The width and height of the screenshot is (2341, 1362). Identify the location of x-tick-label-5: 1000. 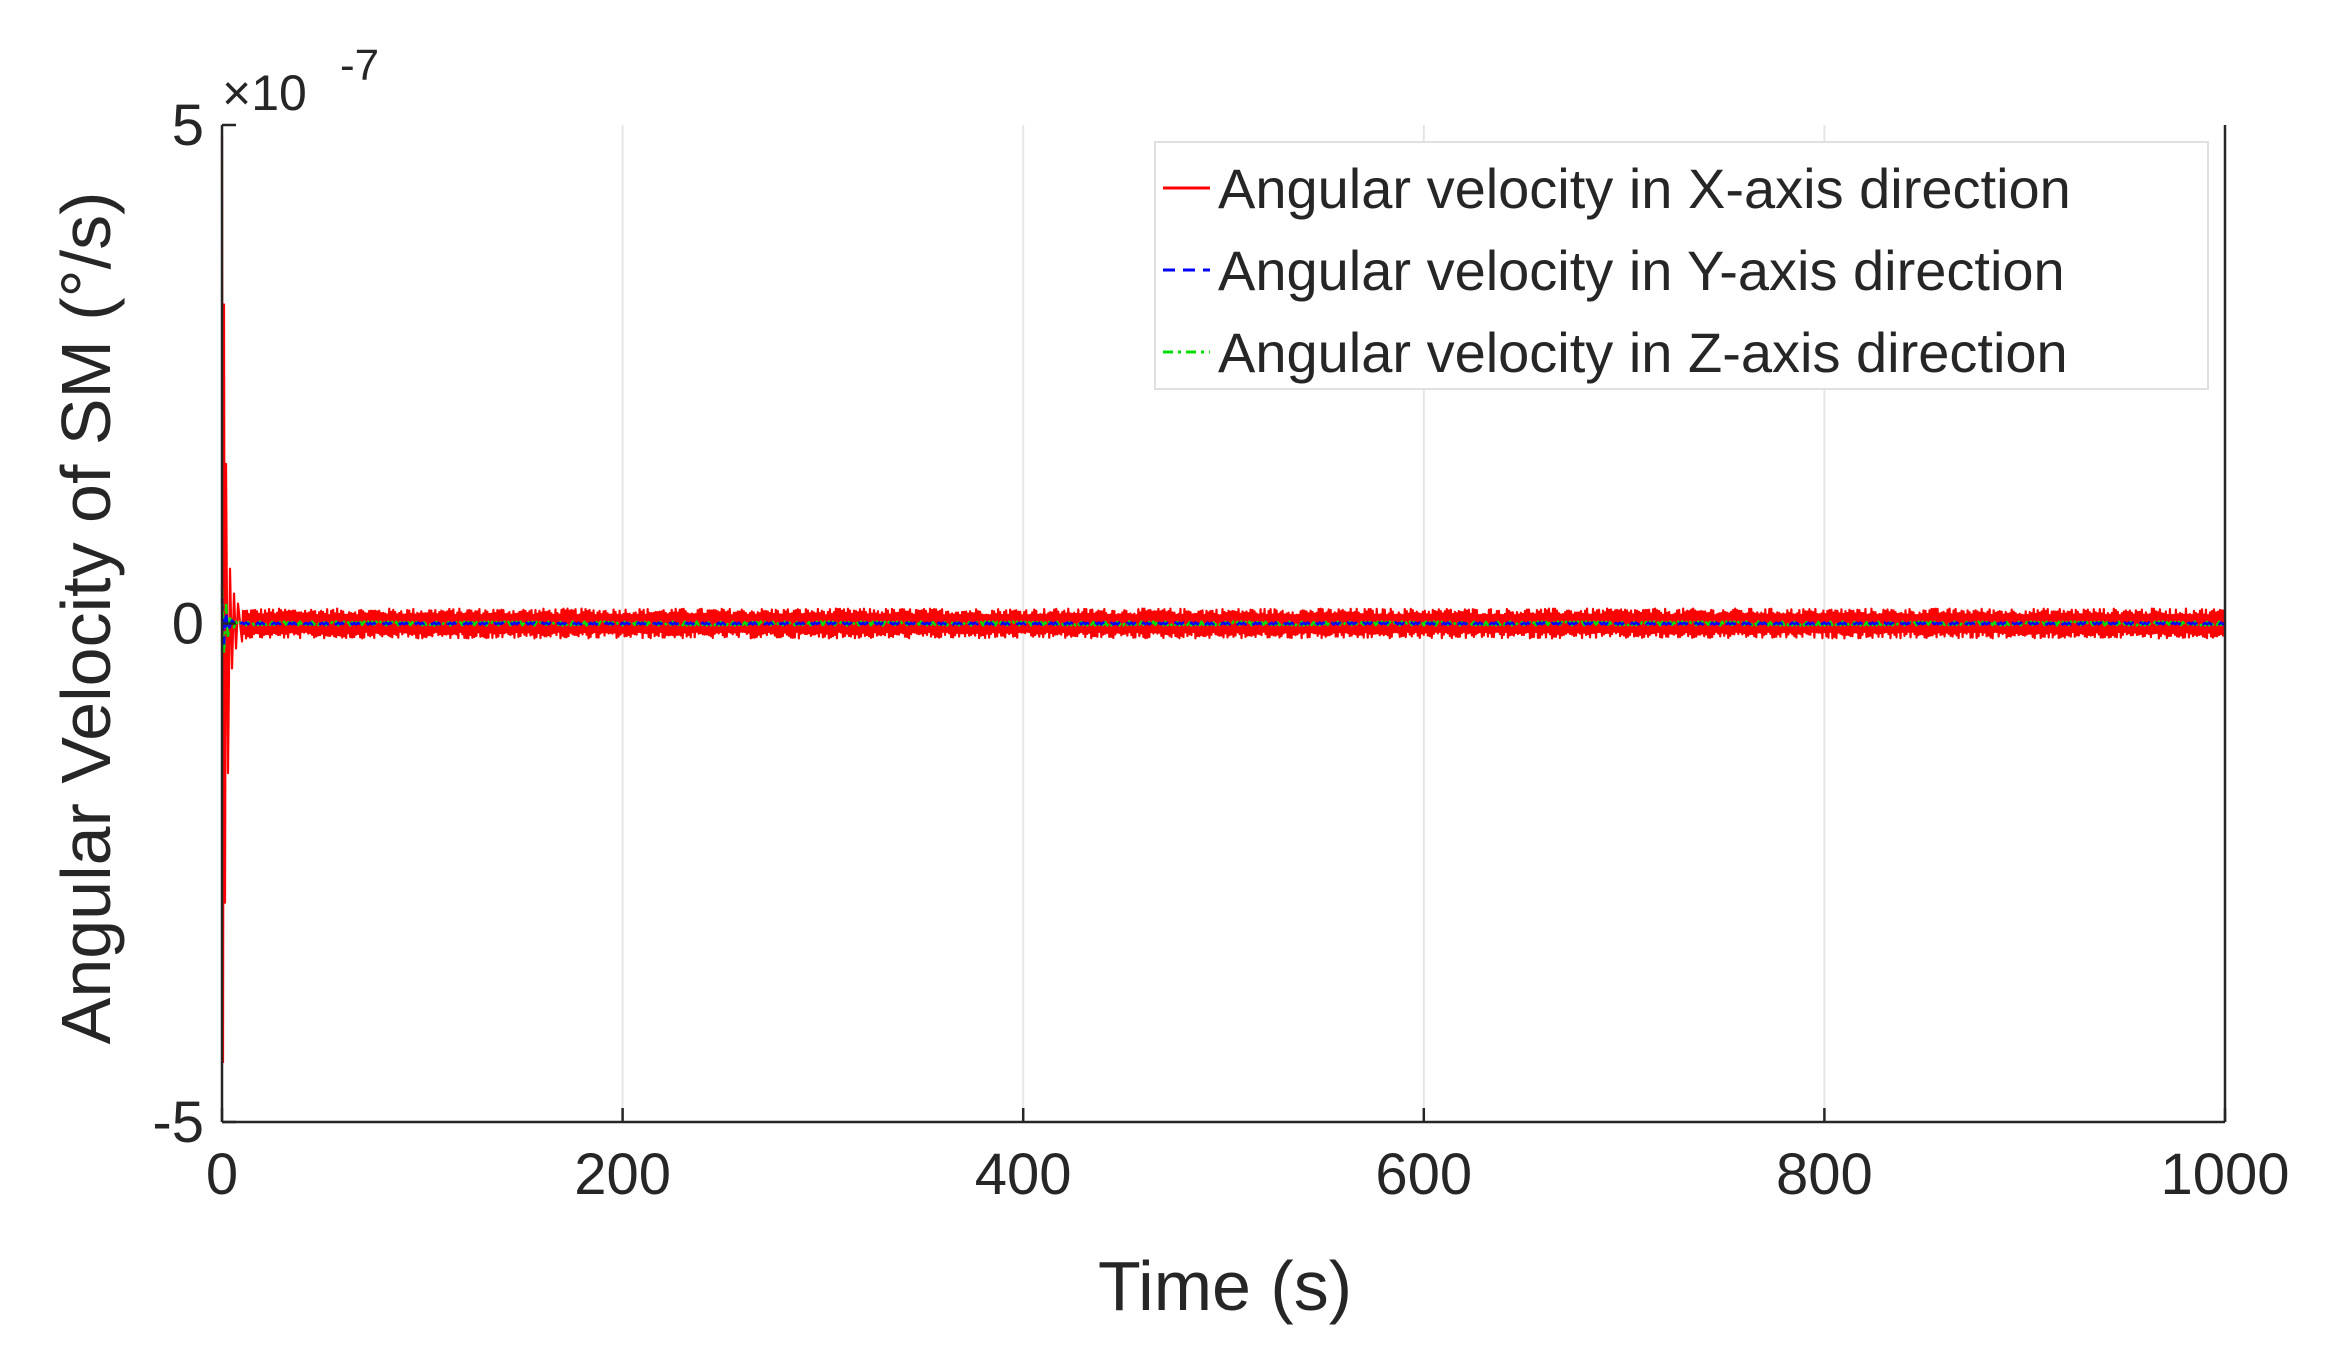
(2224, 1174).